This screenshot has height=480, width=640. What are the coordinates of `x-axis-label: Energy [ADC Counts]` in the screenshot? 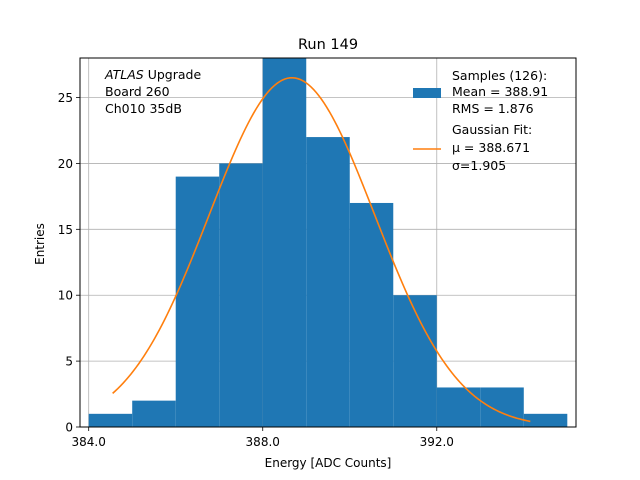 It's located at (328, 463).